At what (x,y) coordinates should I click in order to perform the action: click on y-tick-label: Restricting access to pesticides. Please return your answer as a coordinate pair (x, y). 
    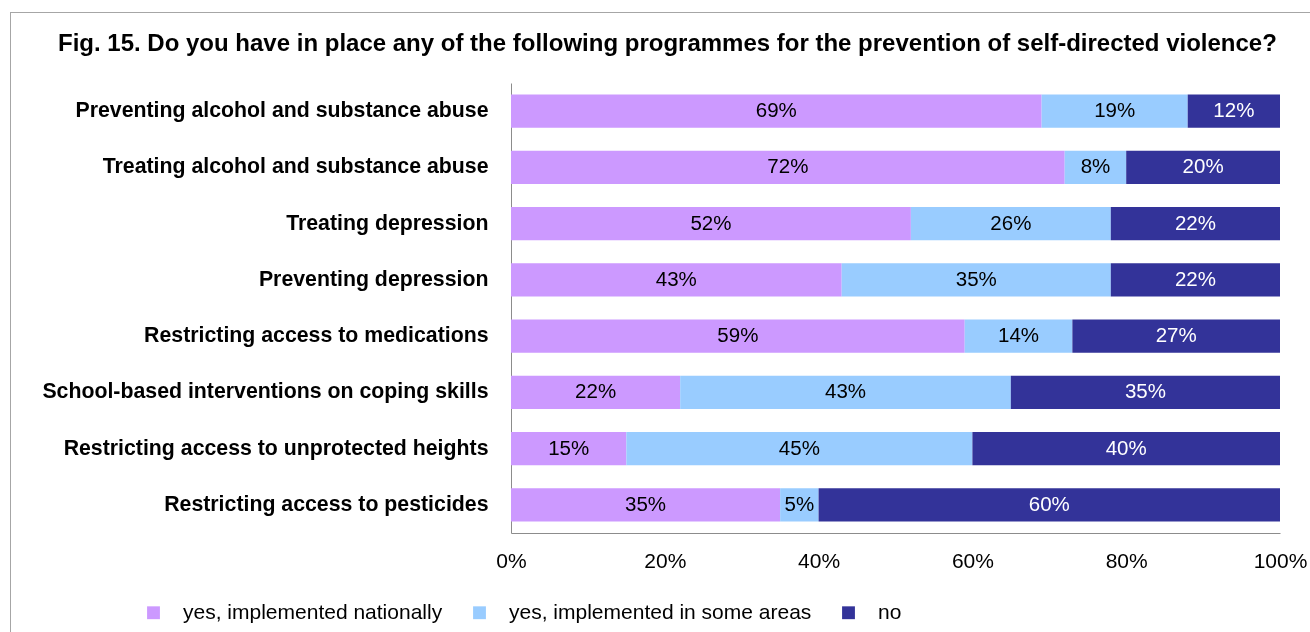
    Looking at the image, I should click on (326, 503).